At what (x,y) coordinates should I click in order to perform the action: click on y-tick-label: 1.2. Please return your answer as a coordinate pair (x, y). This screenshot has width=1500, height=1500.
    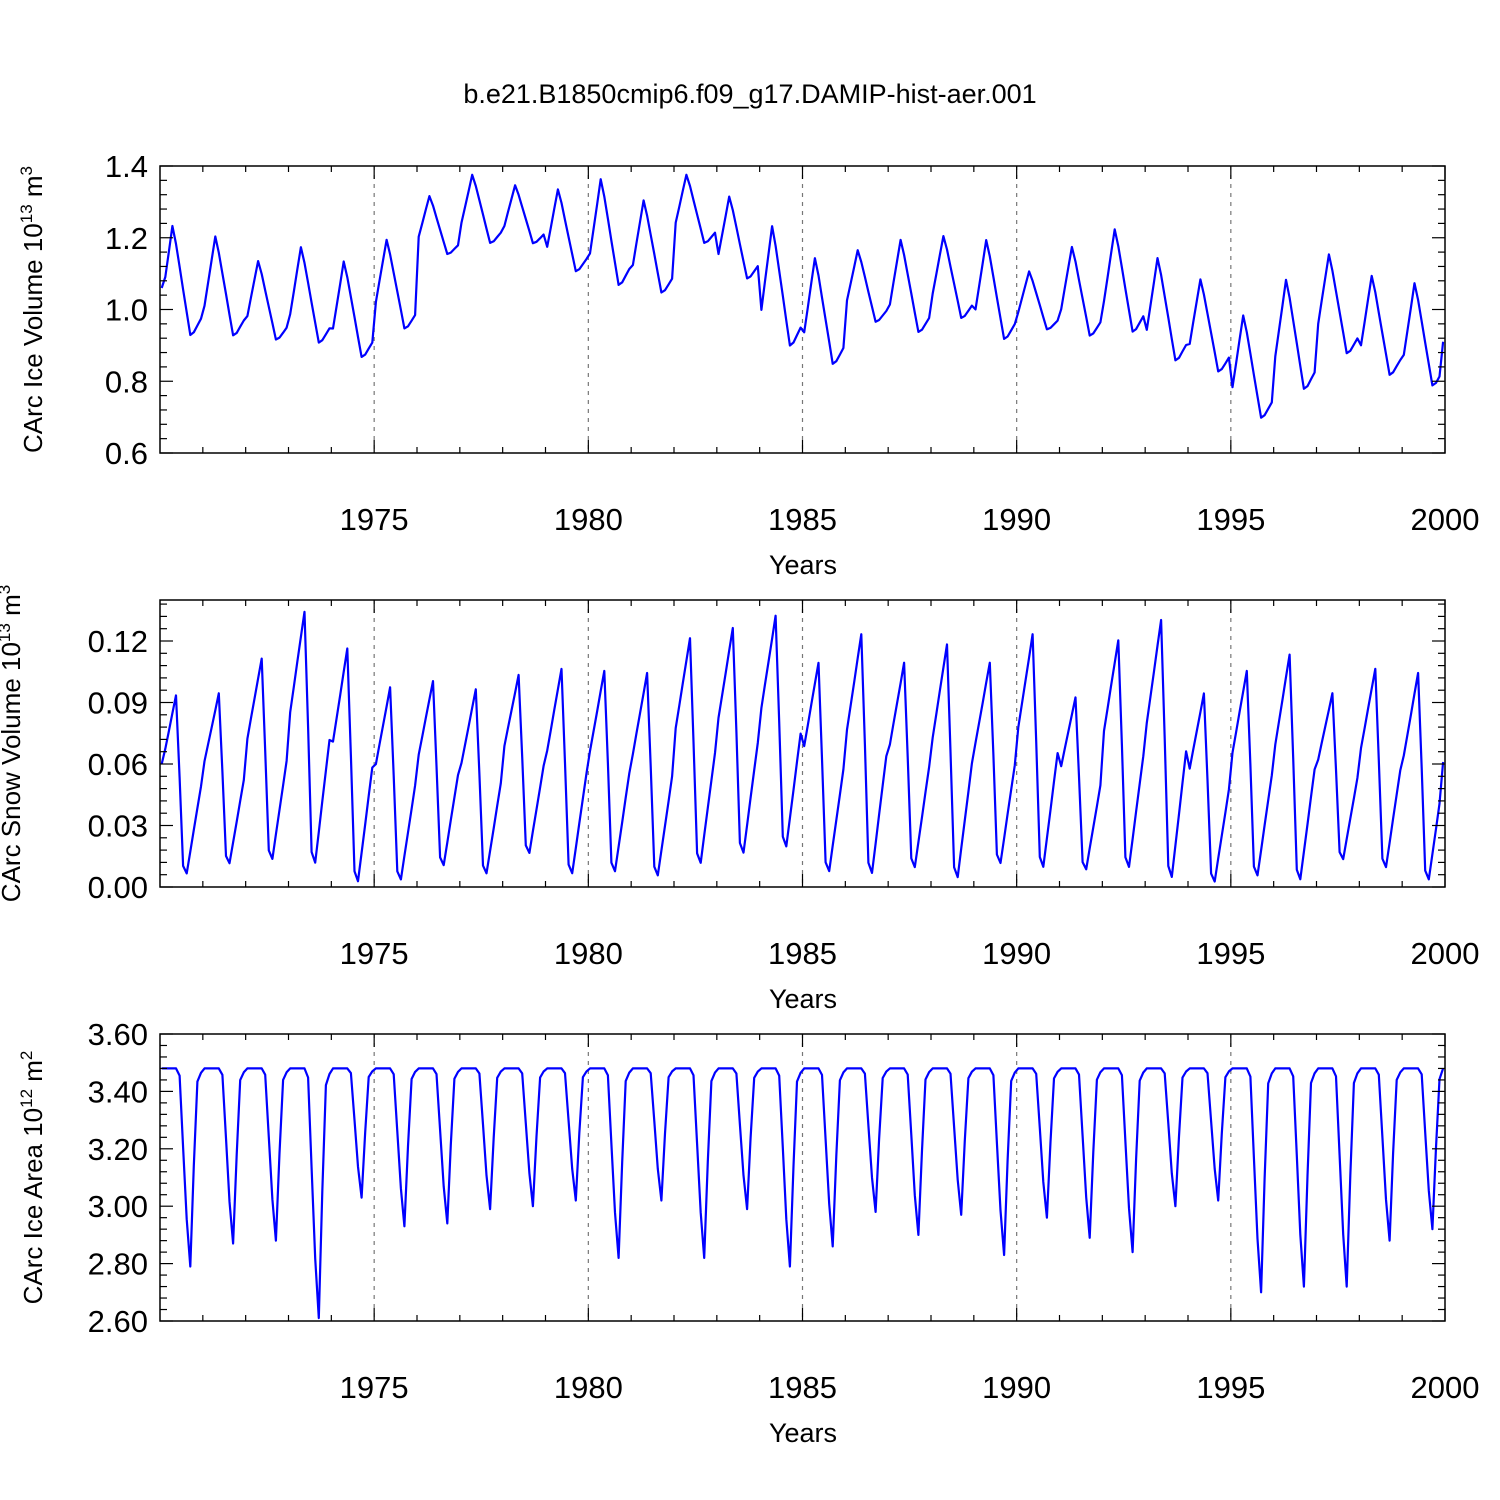
    Looking at the image, I should click on (126, 238).